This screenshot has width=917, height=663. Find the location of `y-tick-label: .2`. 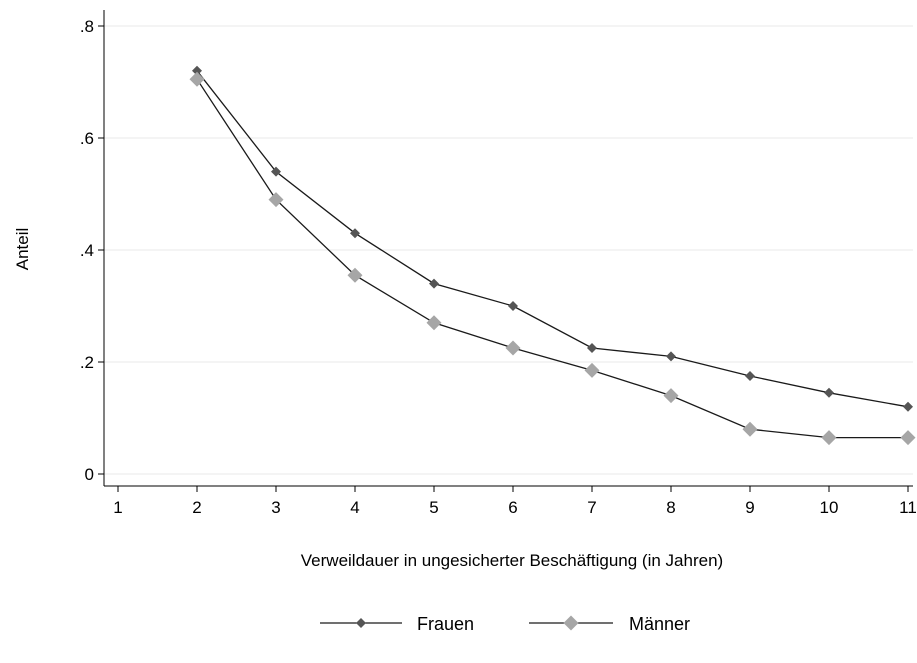

y-tick-label: .2 is located at coordinates (87, 362).